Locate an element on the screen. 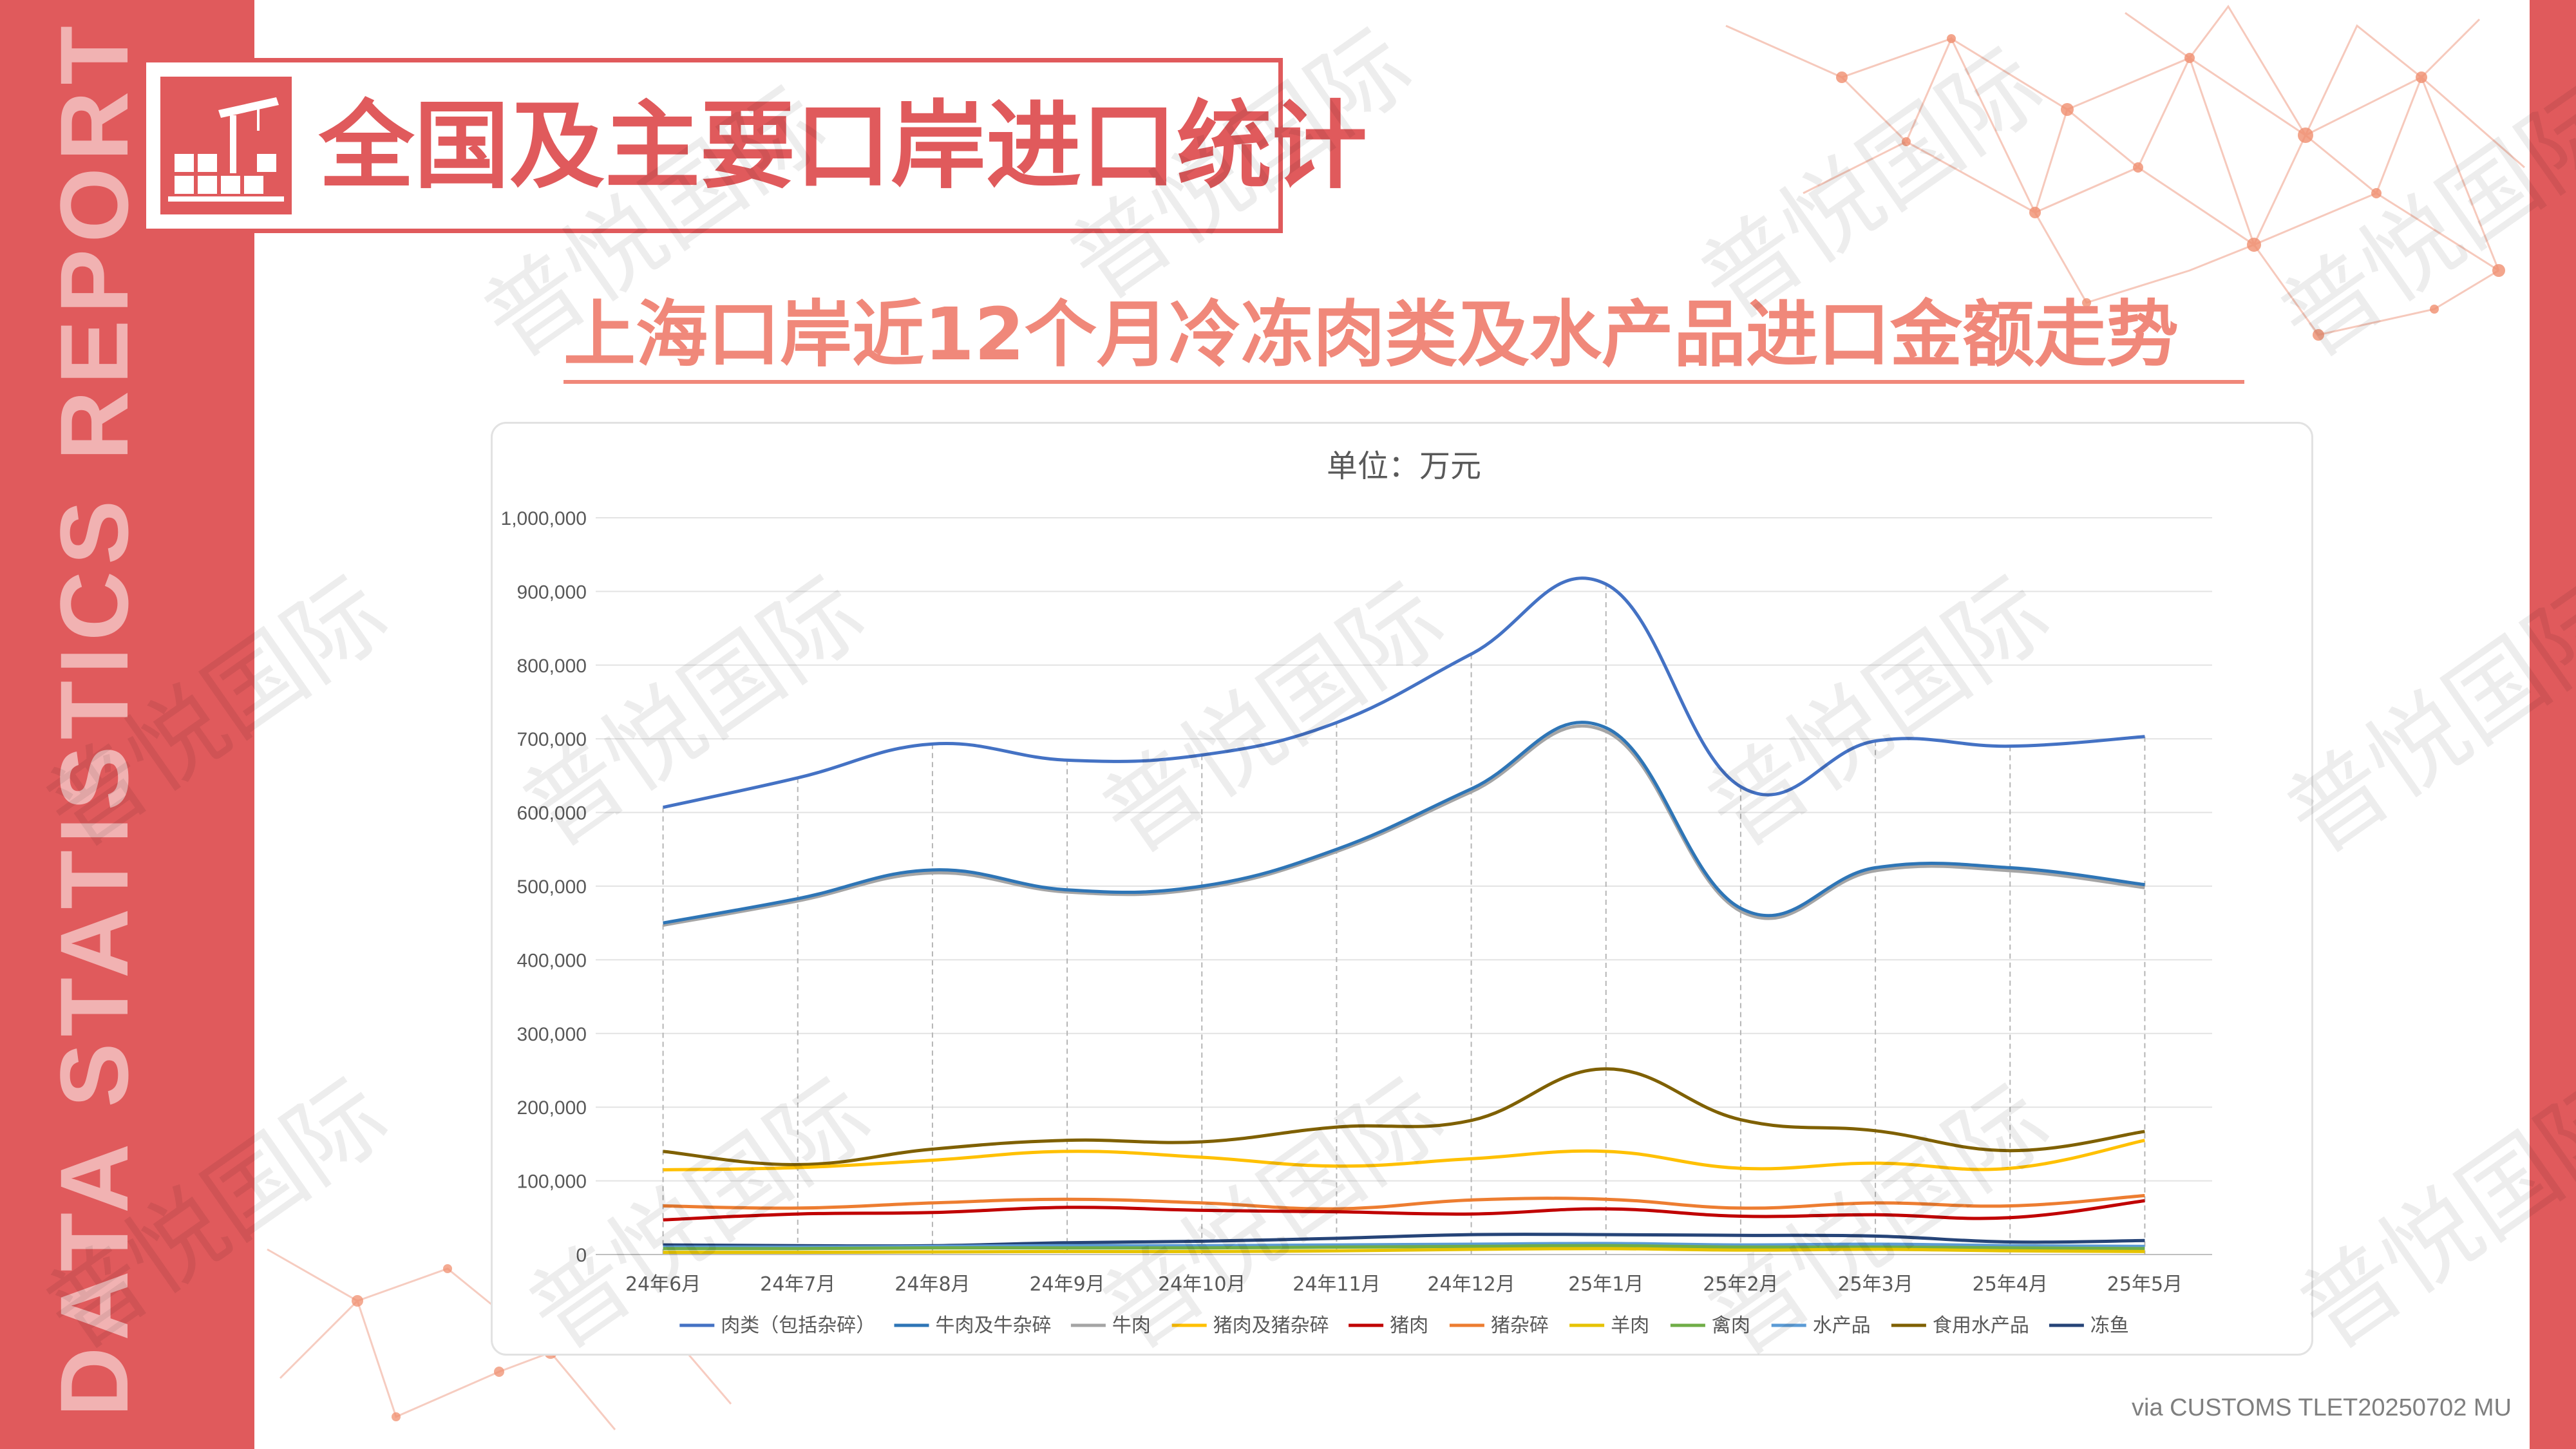  y-tick-label: 600,000 is located at coordinates (552, 813).